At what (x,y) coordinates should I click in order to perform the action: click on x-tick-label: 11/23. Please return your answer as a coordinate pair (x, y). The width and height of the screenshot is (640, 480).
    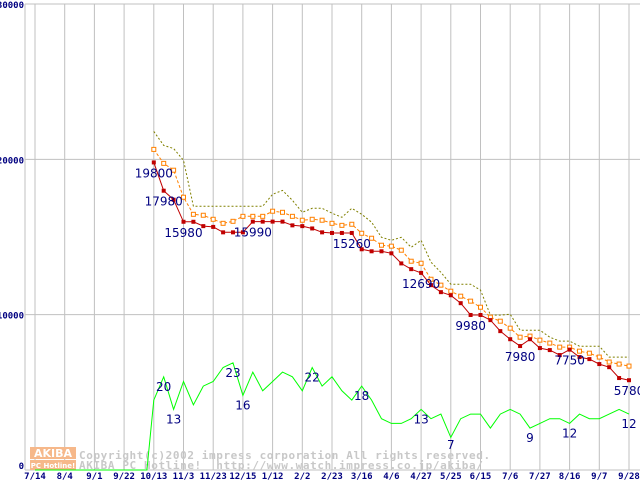
    Looking at the image, I should click on (213, 476).